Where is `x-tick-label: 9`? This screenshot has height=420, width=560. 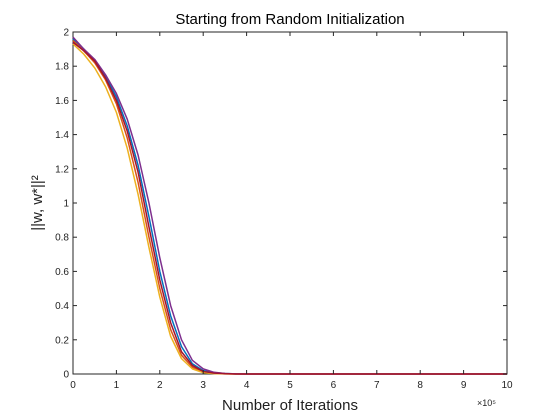
x-tick-label: 9 is located at coordinates (464, 385).